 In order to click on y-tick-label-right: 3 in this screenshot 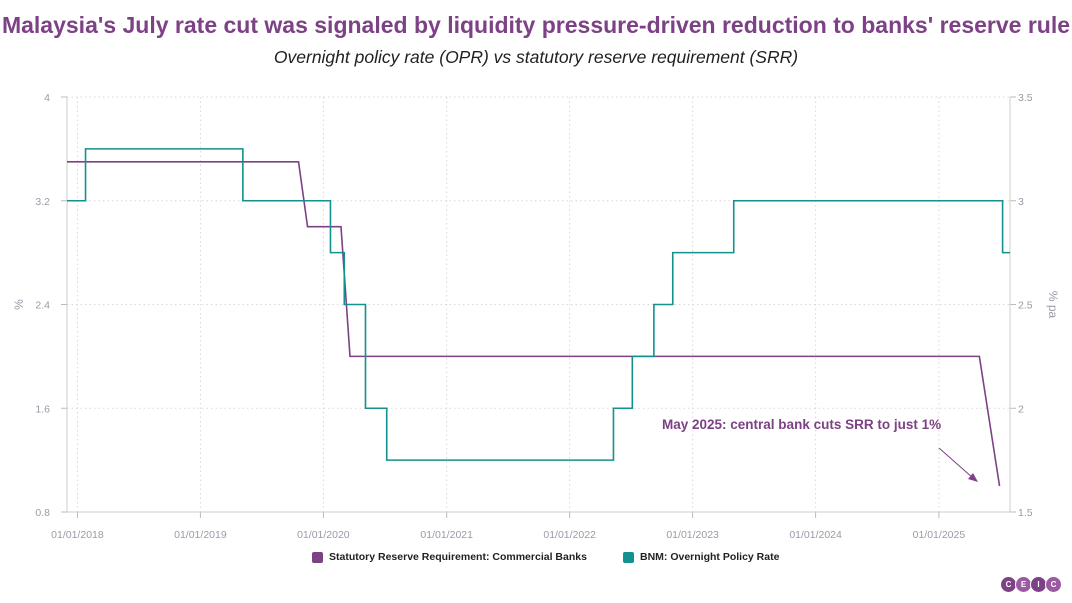, I will do `click(1021, 202)`.